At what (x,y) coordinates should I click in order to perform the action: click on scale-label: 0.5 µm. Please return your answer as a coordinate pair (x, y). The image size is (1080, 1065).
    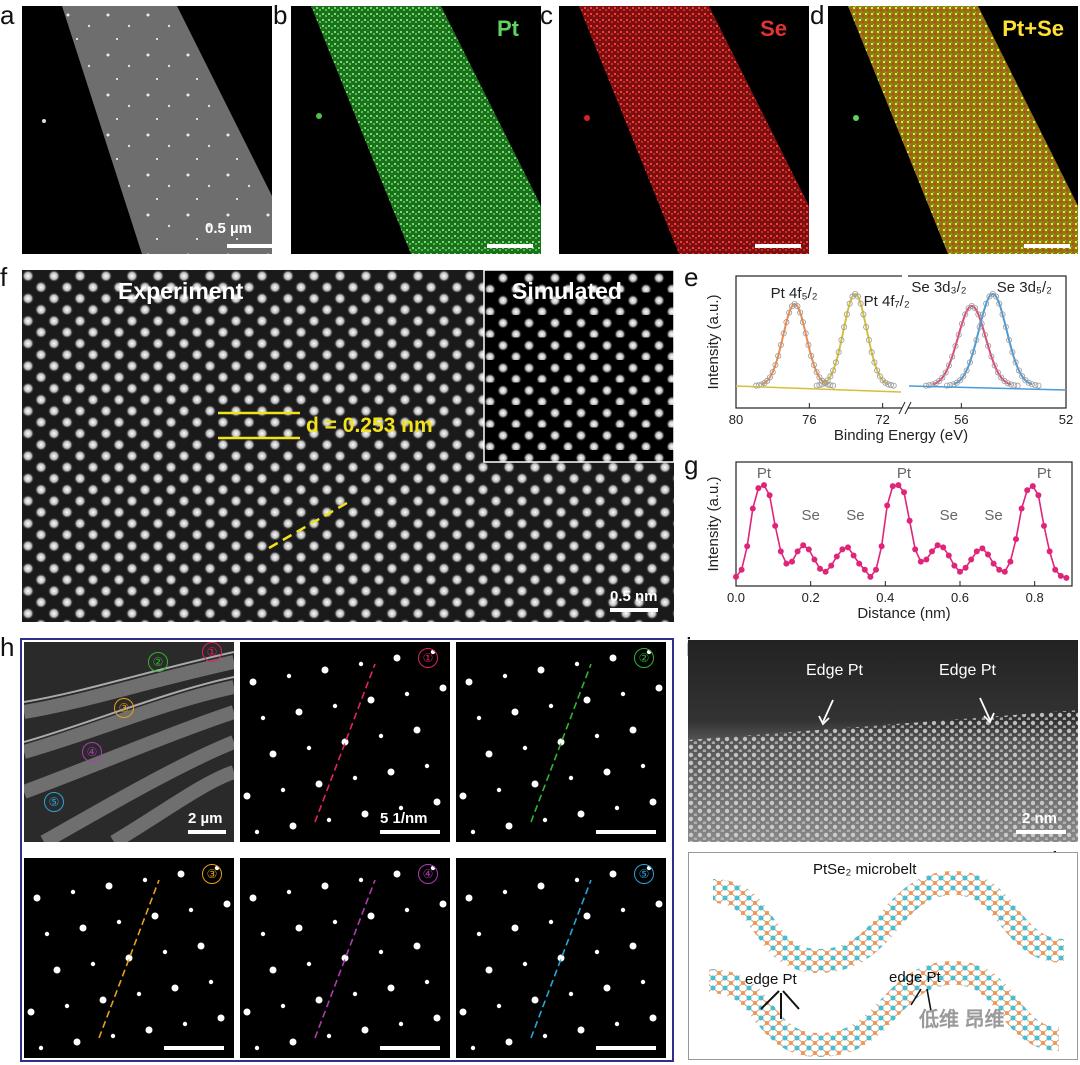
    Looking at the image, I should click on (228, 228).